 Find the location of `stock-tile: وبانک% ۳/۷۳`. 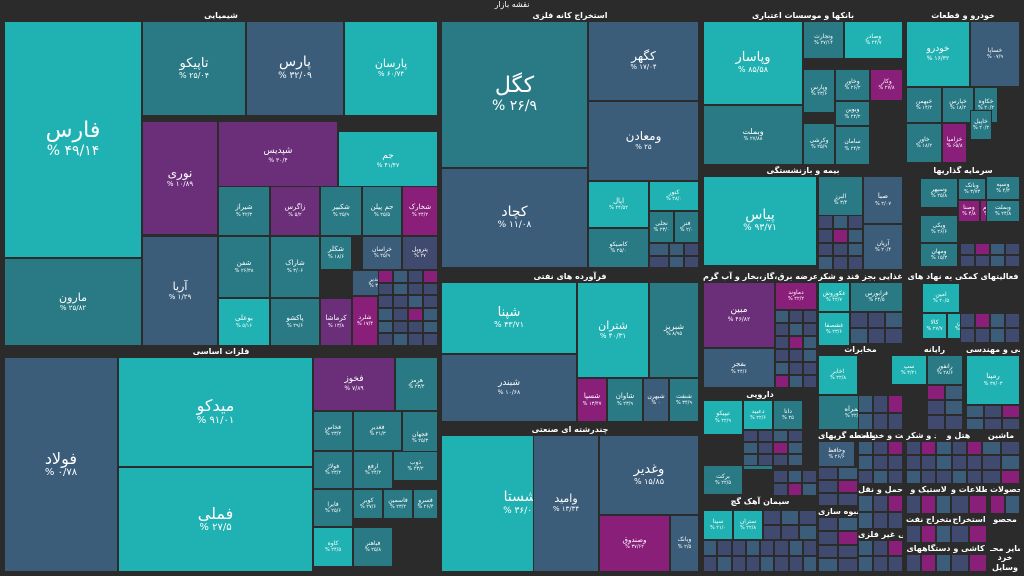

stock-tile: وبانک% ۳/۷۳ is located at coordinates (972, 189).